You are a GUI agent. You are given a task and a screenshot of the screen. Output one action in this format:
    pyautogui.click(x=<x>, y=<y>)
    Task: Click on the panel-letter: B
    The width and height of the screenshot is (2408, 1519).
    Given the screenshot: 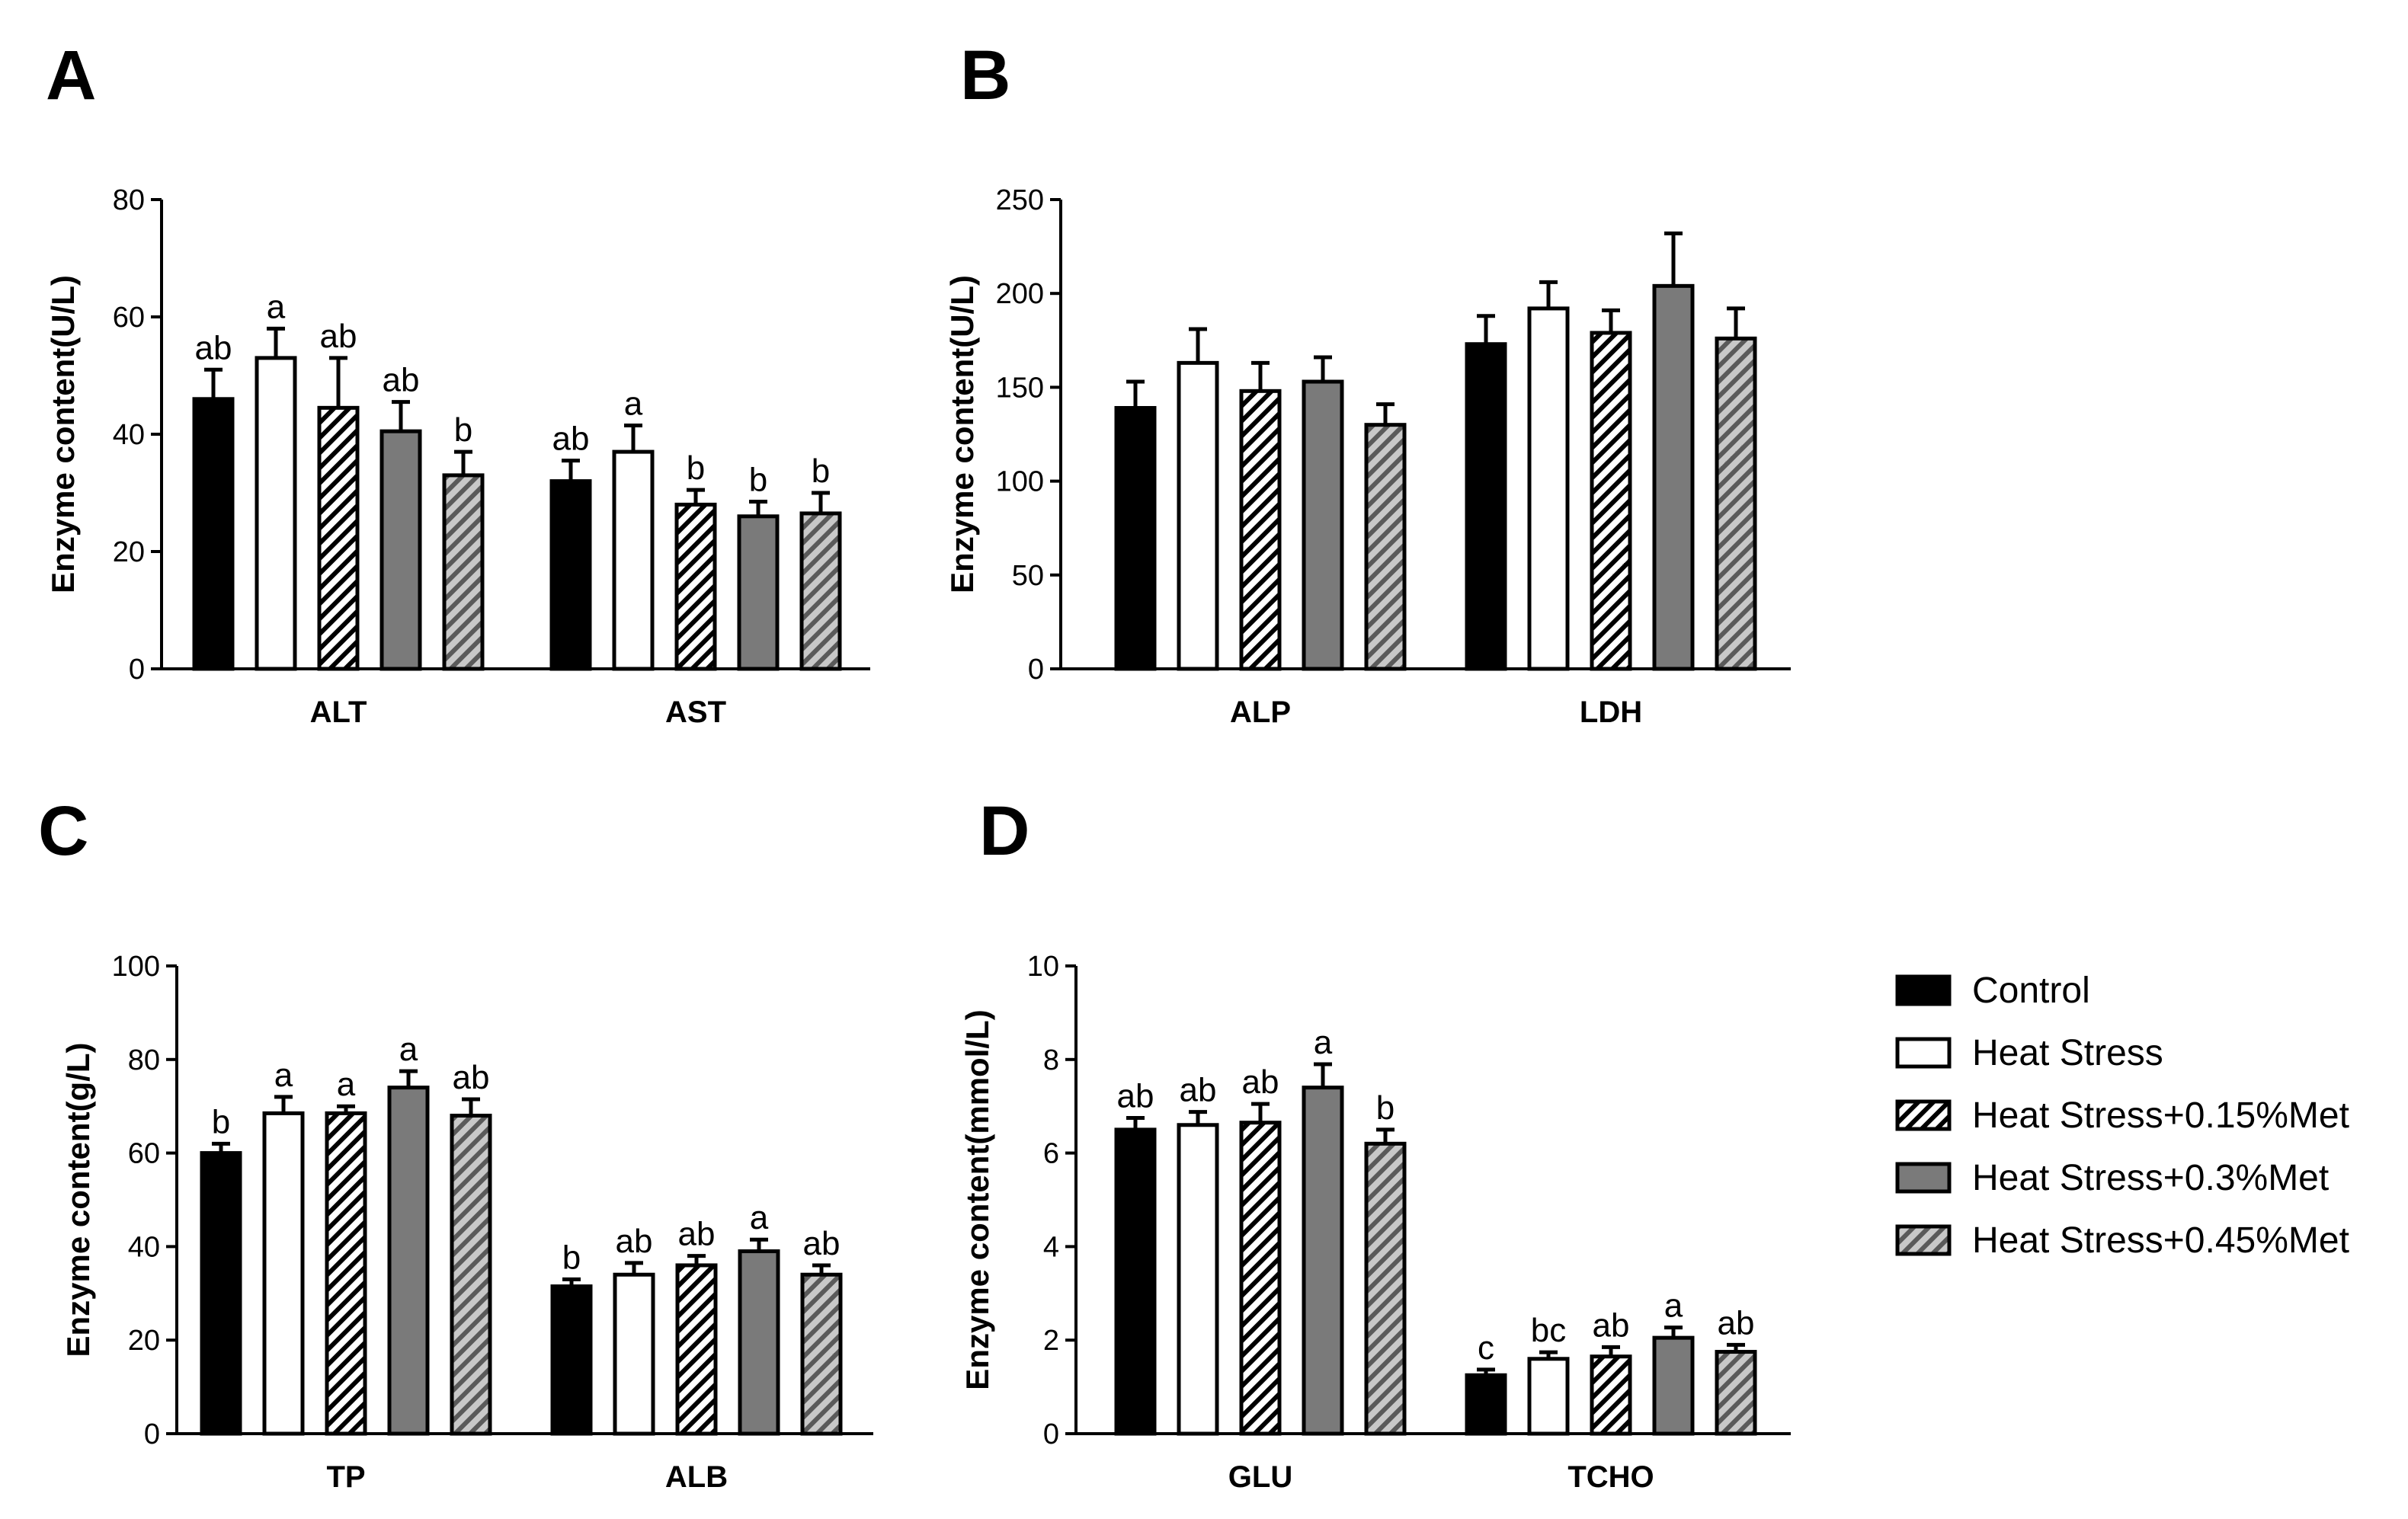 What is the action you would take?
    pyautogui.click(x=985, y=76)
    